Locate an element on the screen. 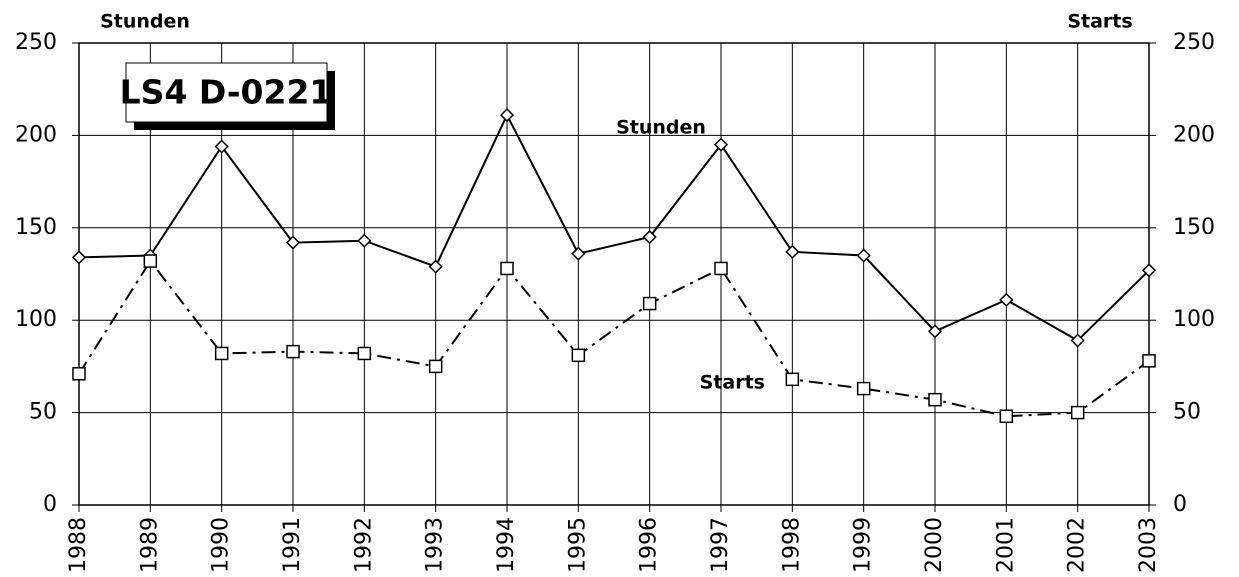 The height and width of the screenshot is (577, 1239). y-tick-label: 150 is located at coordinates (36, 227).